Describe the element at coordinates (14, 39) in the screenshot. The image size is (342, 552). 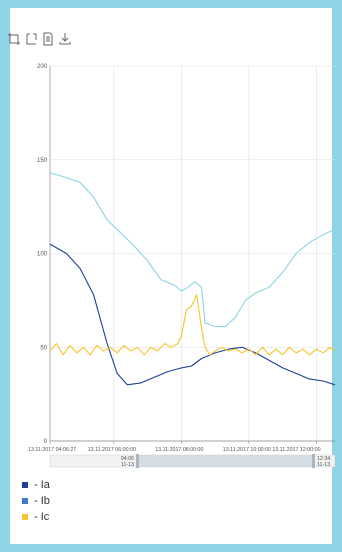
I see `zoom-in-icon` at that location.